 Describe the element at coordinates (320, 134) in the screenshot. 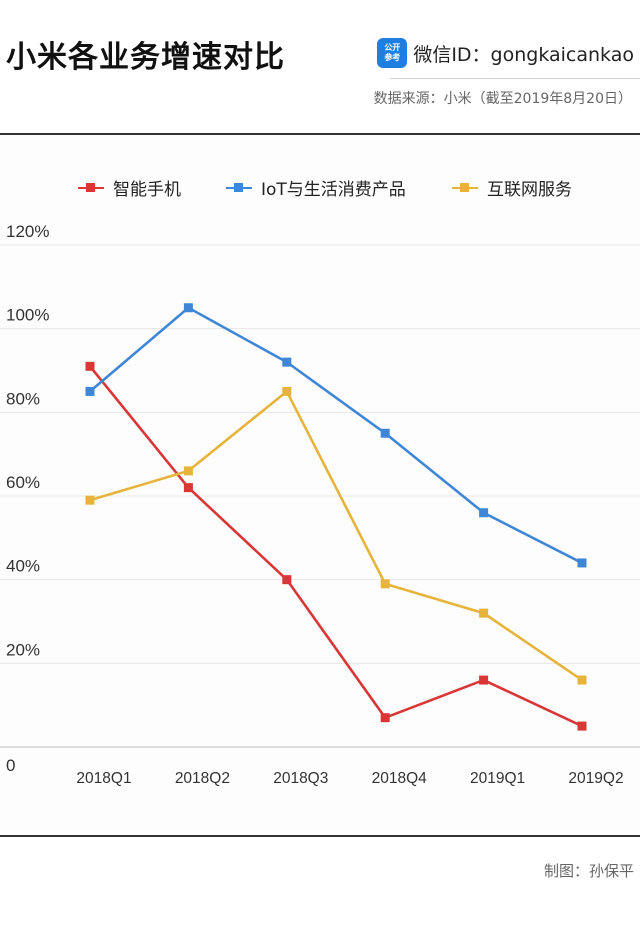

I see `top-rule` at that location.